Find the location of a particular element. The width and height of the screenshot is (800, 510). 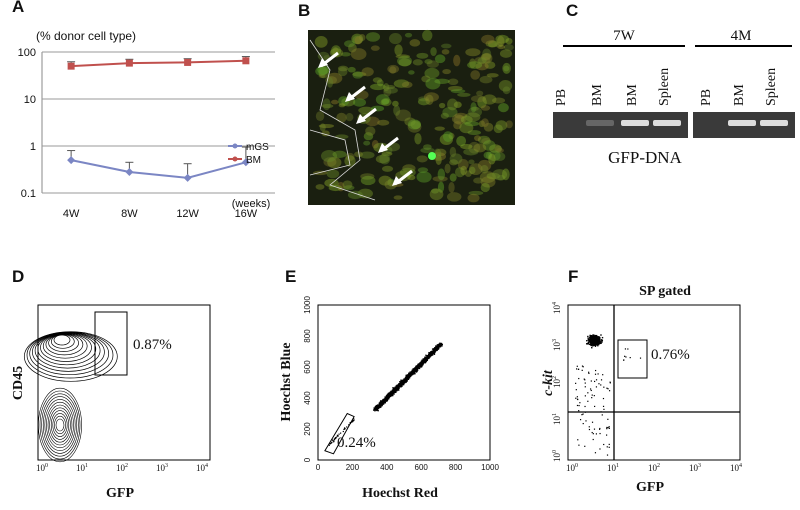

y-tick-label: 200 is located at coordinates (307, 429).